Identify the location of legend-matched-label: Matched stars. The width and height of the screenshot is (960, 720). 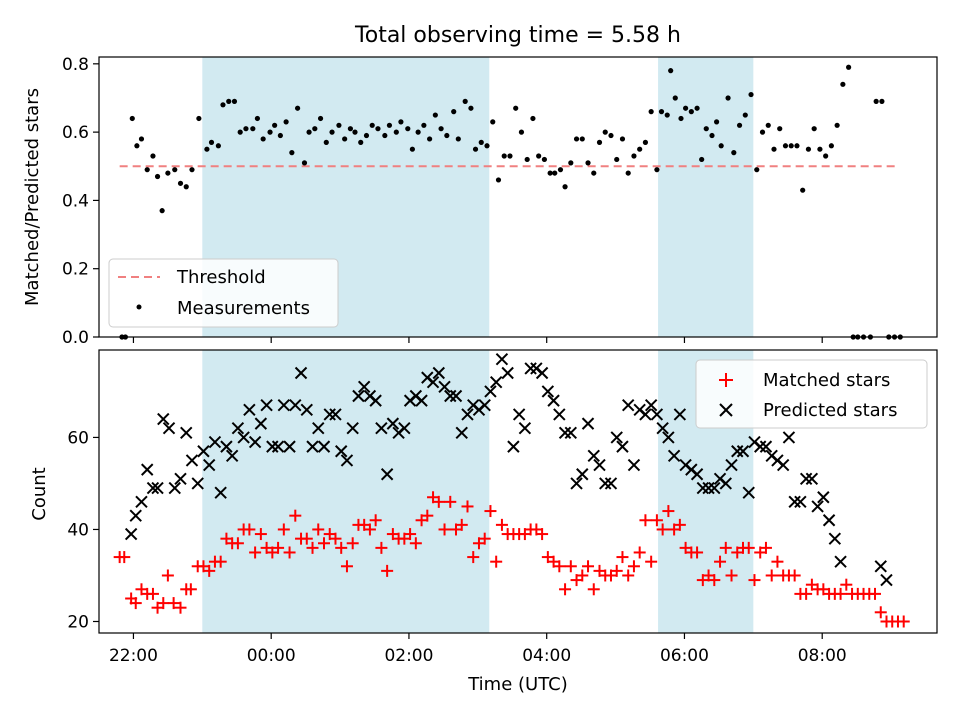
(826, 380).